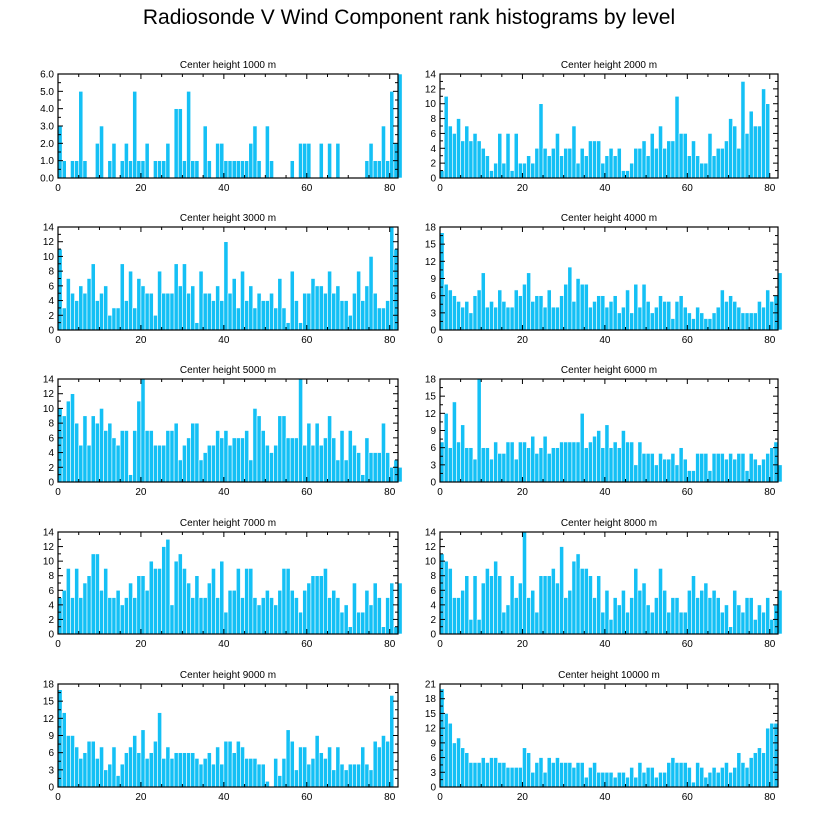  I want to click on y-tick-label: 3, so click(51, 770).